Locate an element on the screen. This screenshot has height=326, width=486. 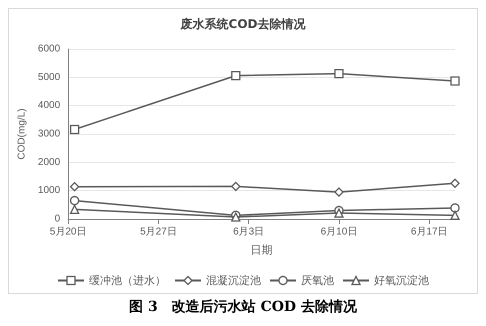
y-tick-label: 1000 is located at coordinates (49, 190).